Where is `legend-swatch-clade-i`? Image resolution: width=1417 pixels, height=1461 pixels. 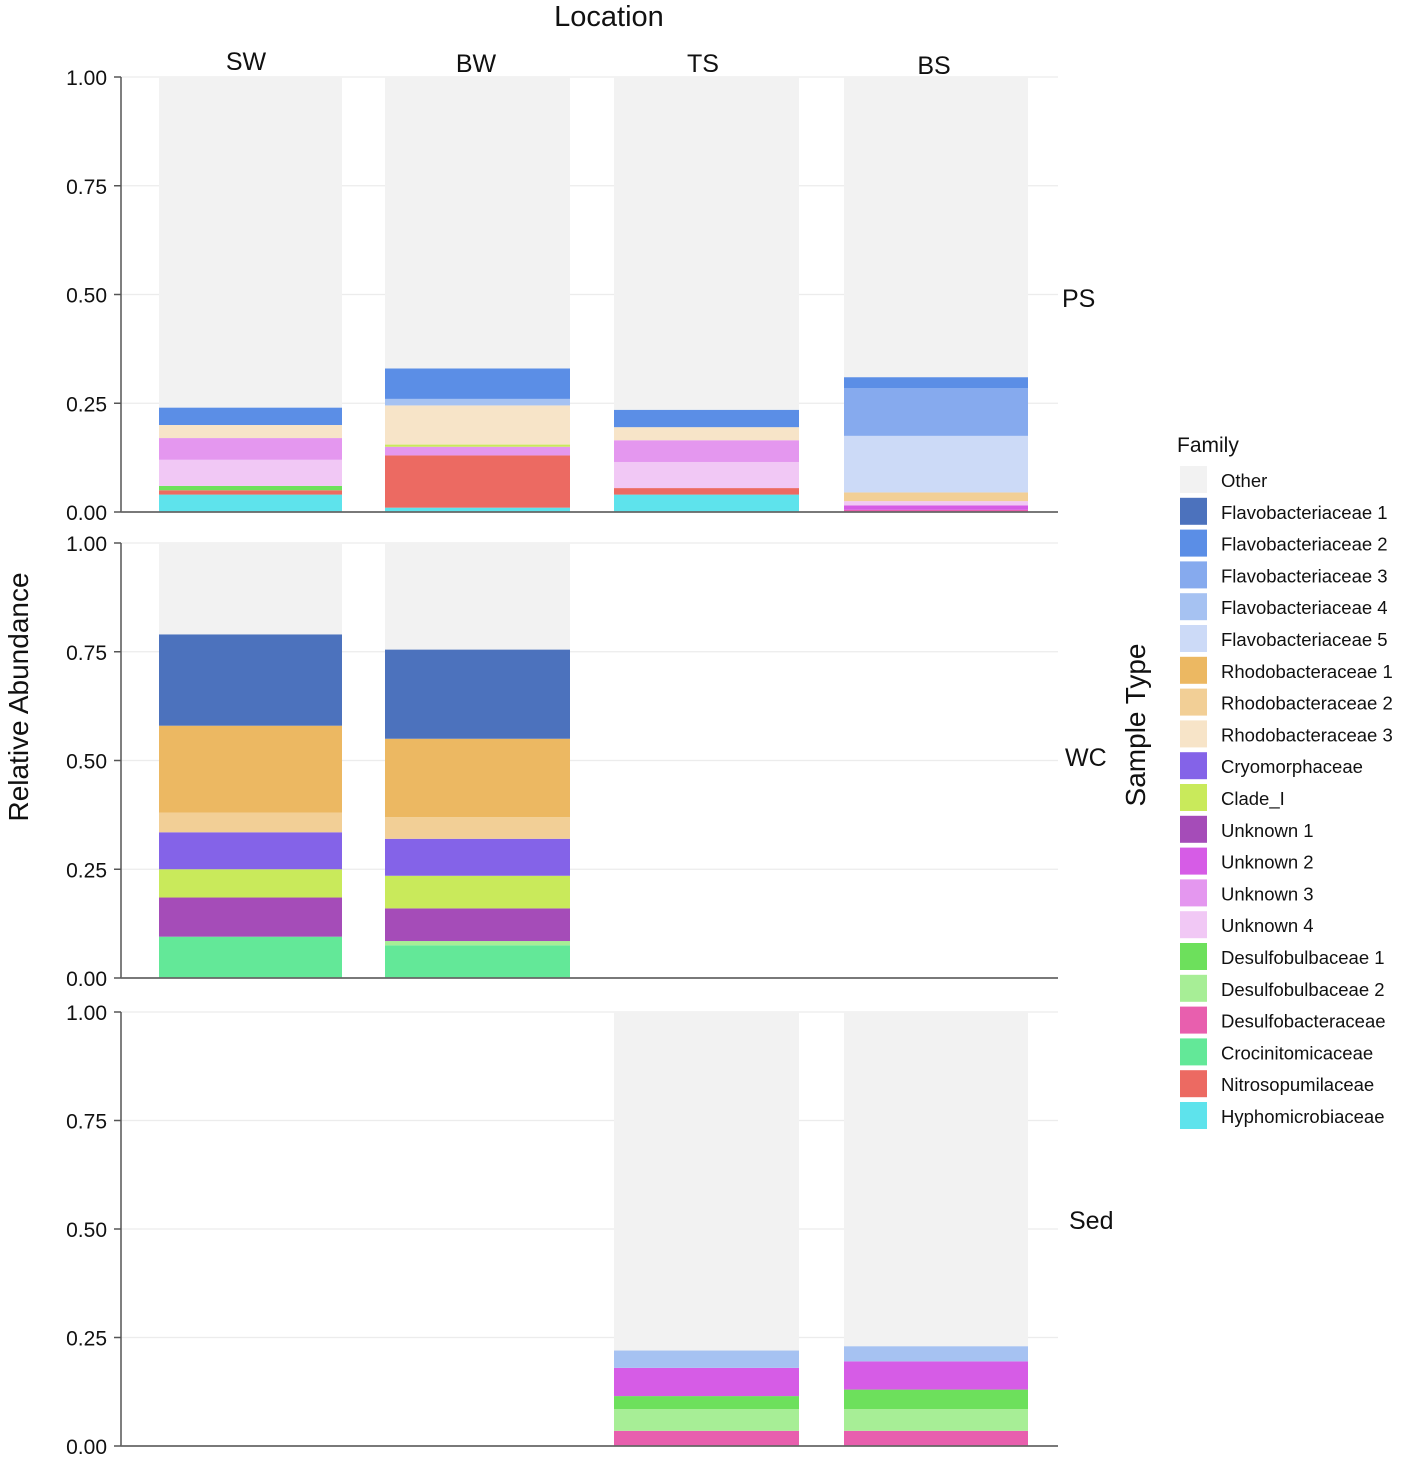 legend-swatch-clade-i is located at coordinates (1193, 797).